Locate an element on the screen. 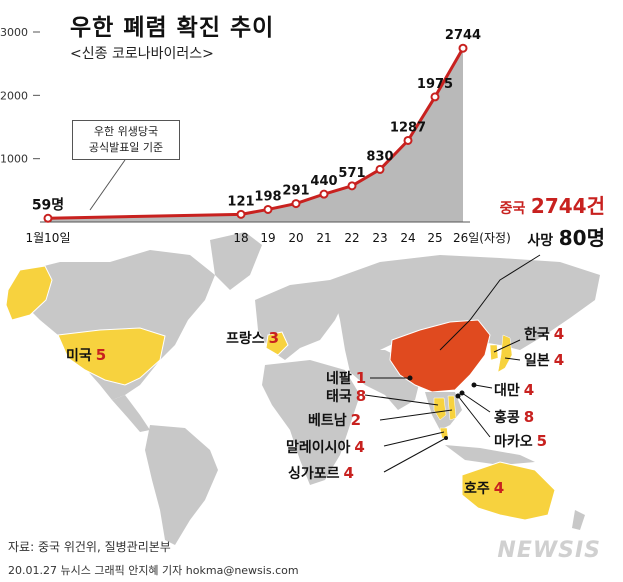 The width and height of the screenshot is (623, 582). alaska-region is located at coordinates (29, 293).